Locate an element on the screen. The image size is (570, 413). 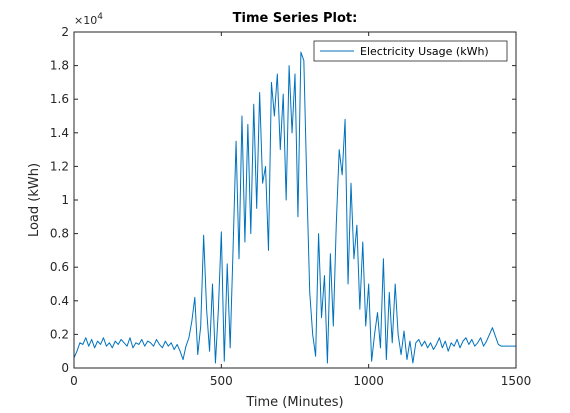
y-tick-label: 0.4 is located at coordinates (59, 301).